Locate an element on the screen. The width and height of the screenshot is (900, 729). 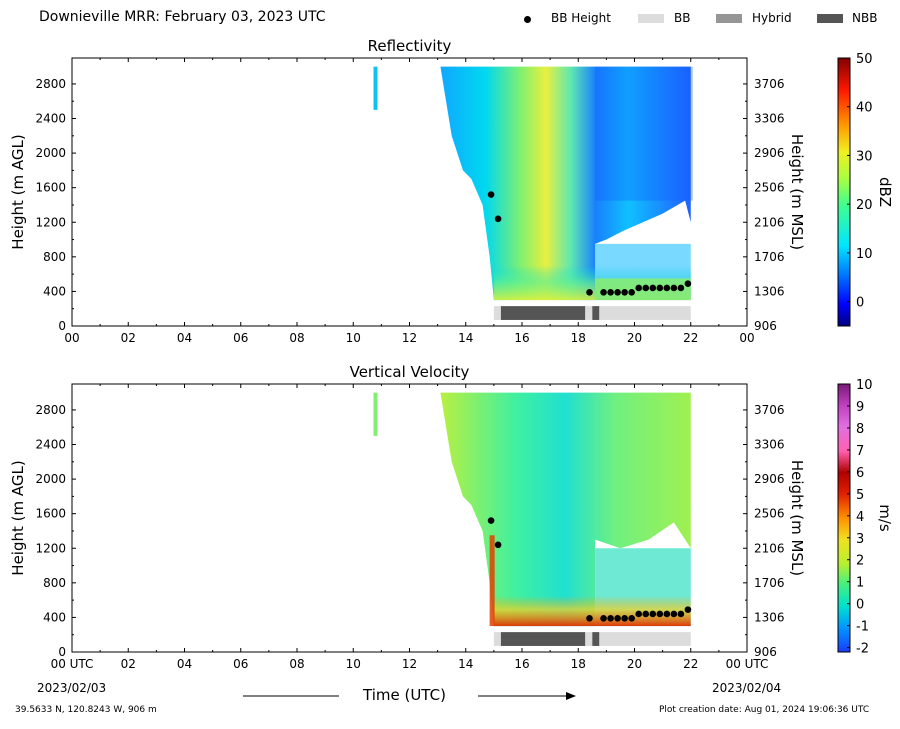
colorbar-label: m/s is located at coordinates (885, 518).